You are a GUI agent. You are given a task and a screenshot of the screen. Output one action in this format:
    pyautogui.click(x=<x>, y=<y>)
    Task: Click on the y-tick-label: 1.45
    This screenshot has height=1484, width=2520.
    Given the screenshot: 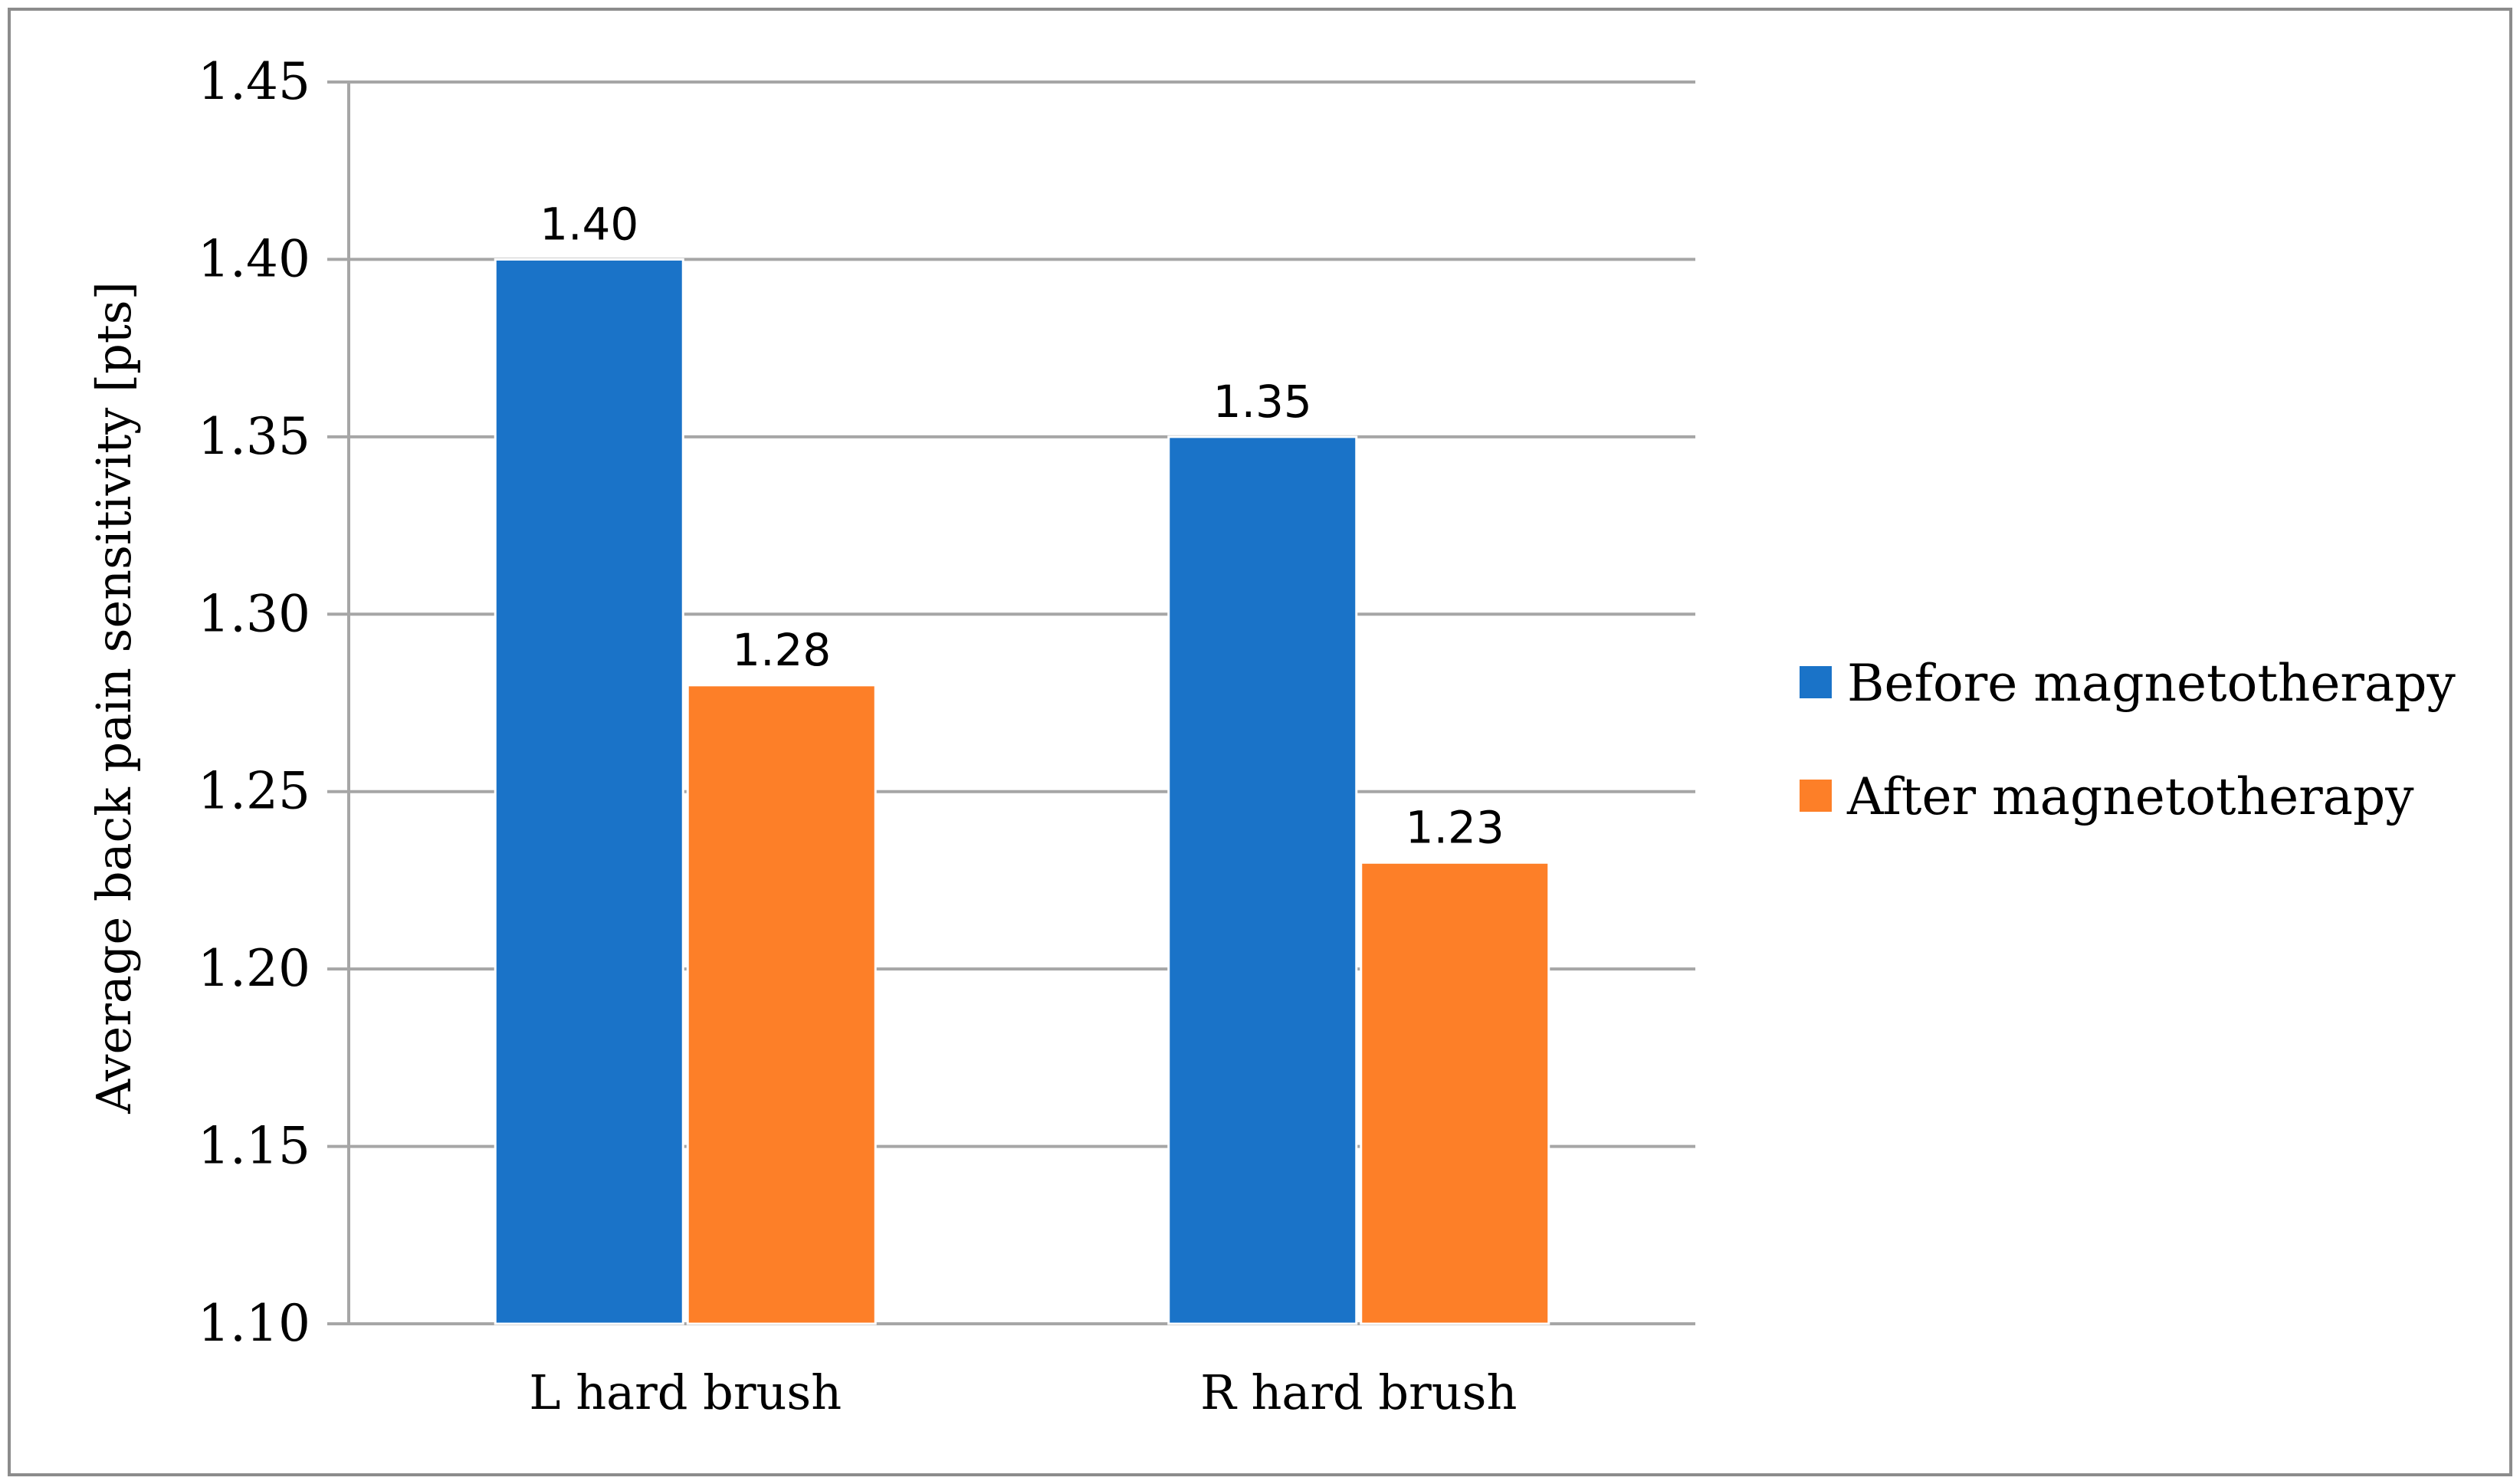 What is the action you would take?
    pyautogui.click(x=254, y=81)
    